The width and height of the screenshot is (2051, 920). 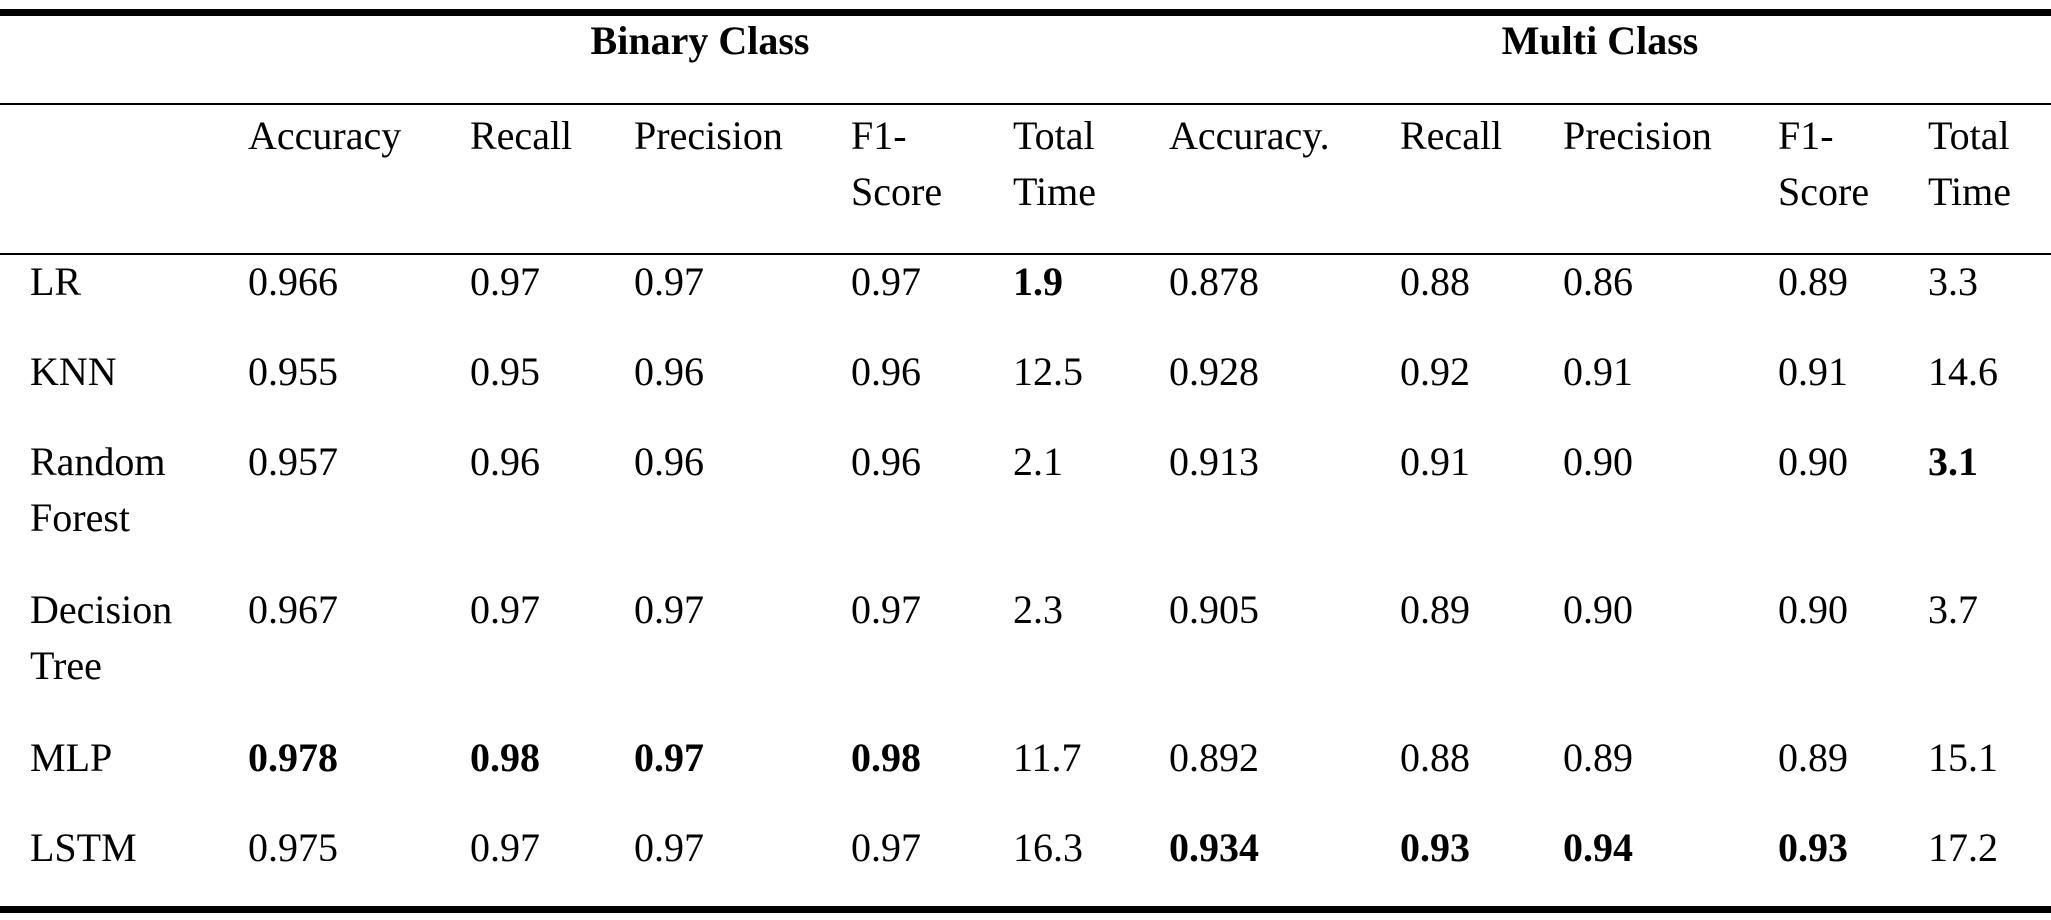 I want to click on metric-value-cell: 0.957, so click(x=293, y=461).